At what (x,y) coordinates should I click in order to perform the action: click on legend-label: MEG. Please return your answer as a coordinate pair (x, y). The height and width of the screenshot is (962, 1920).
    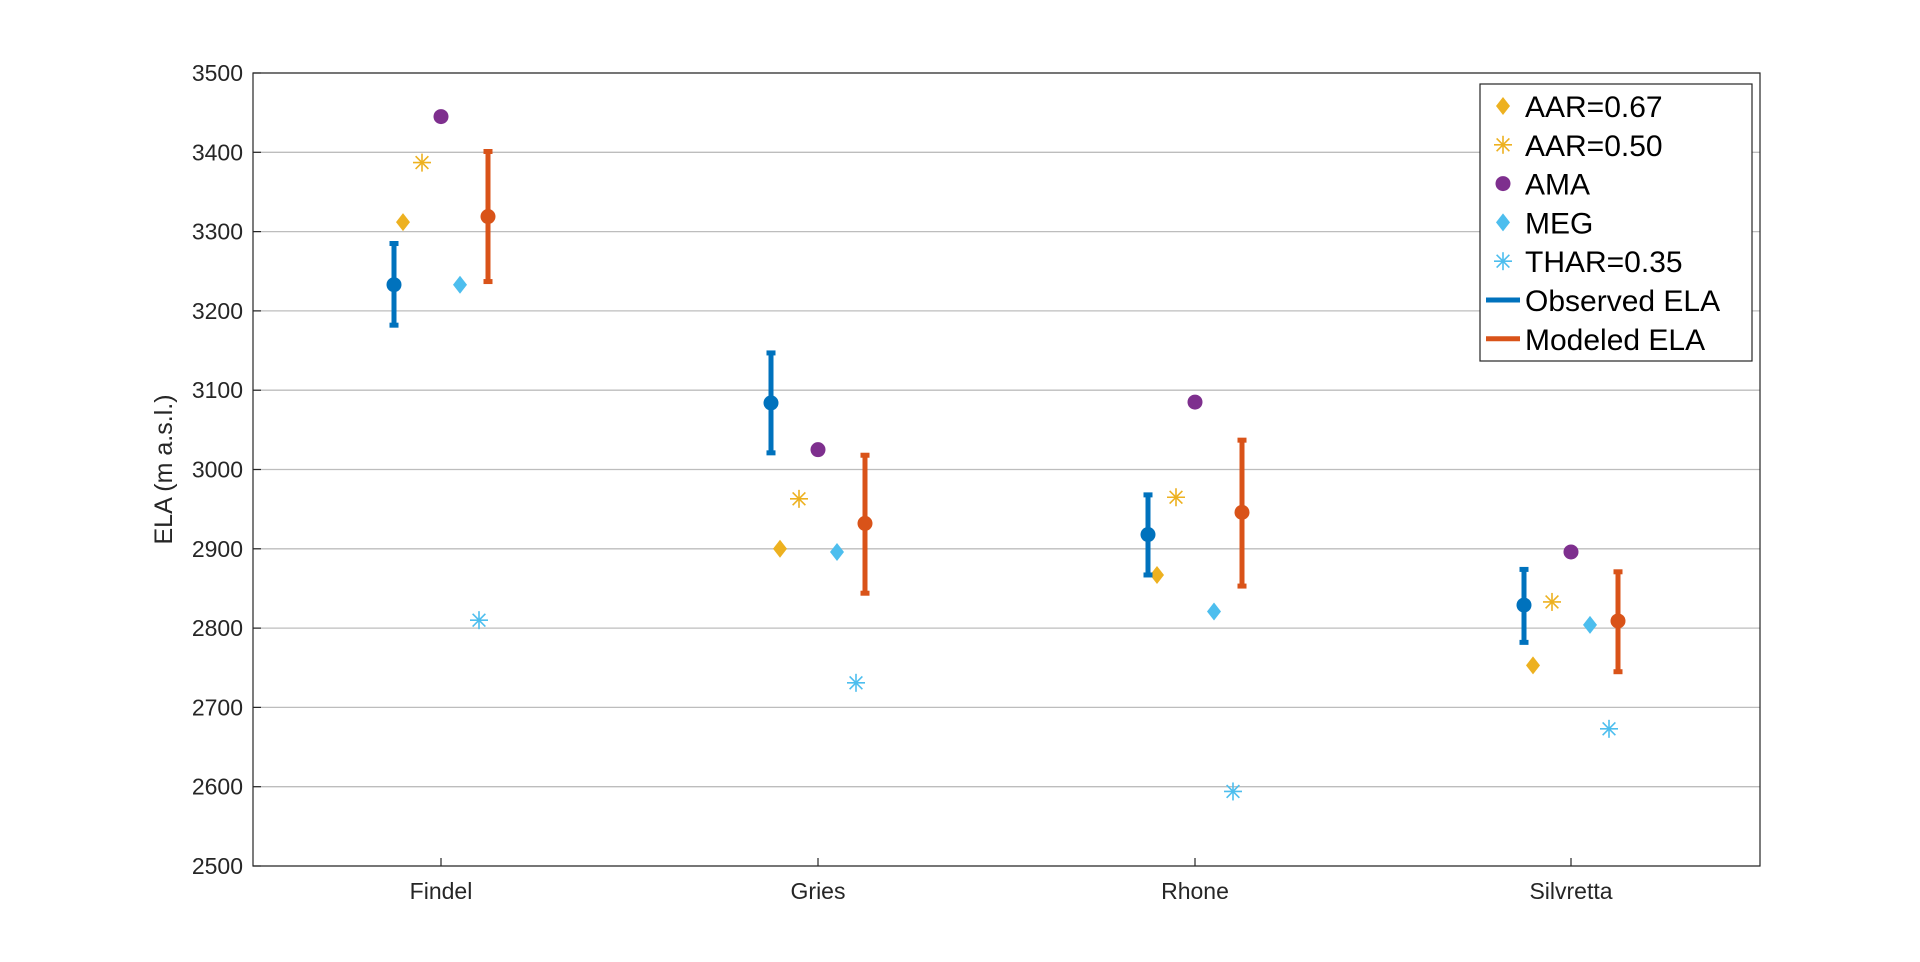
    Looking at the image, I should click on (1559, 223).